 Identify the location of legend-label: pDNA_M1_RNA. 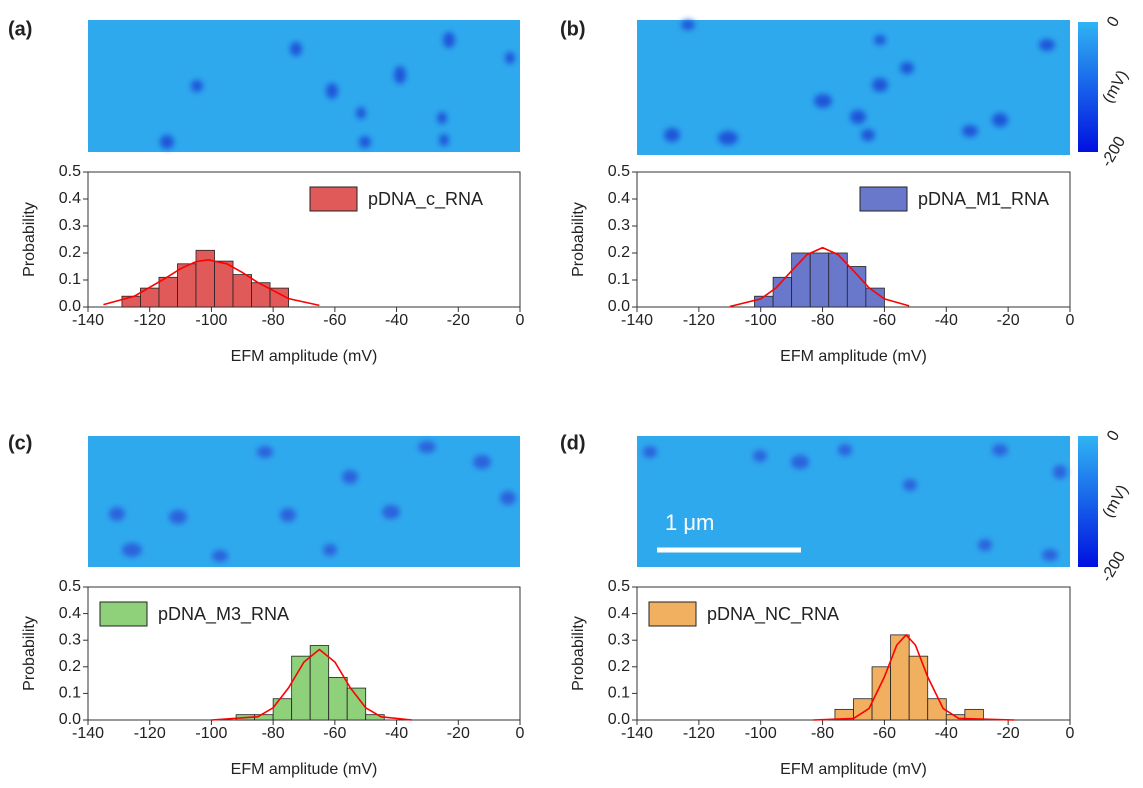
(983, 199).